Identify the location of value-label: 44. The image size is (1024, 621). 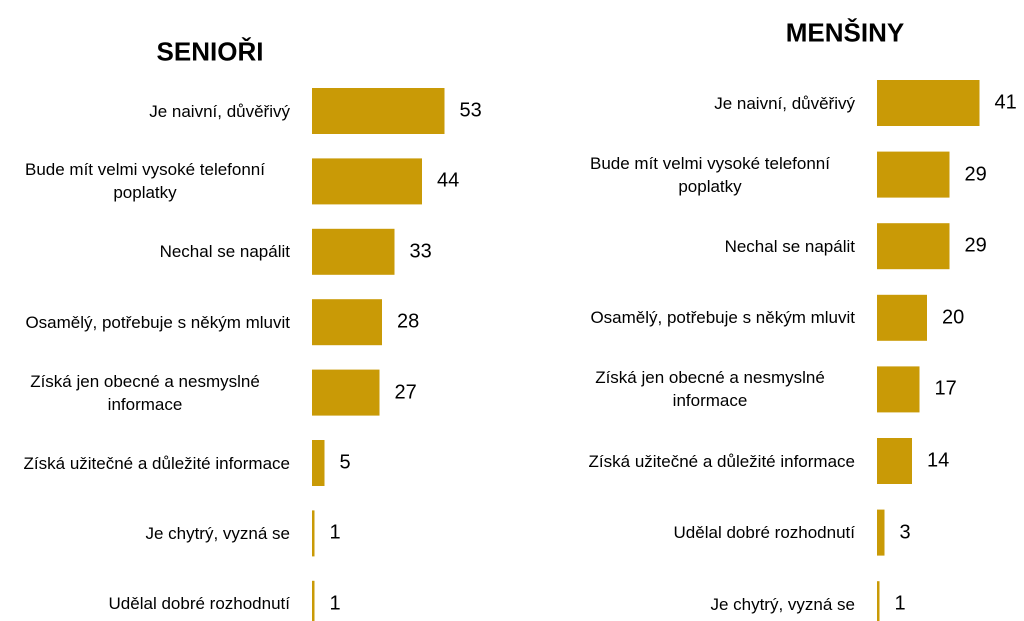
(448, 180).